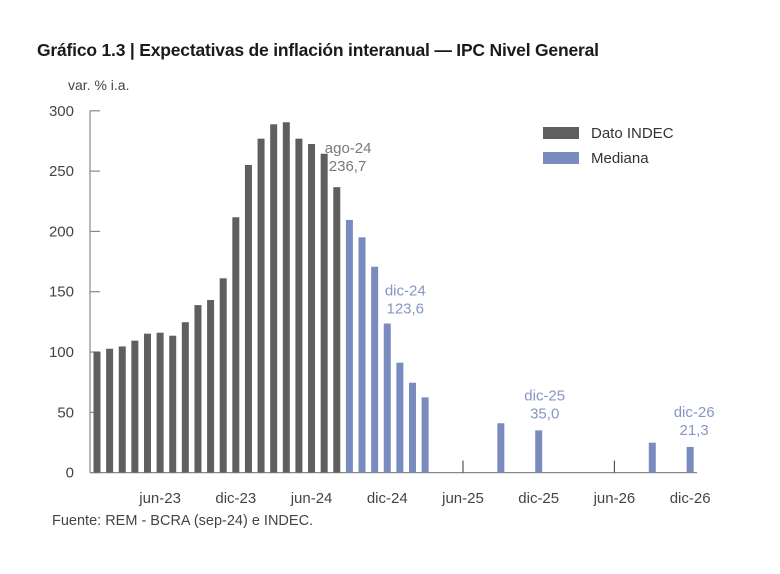  I want to click on x-tick-label: jun-25, so click(462, 498).